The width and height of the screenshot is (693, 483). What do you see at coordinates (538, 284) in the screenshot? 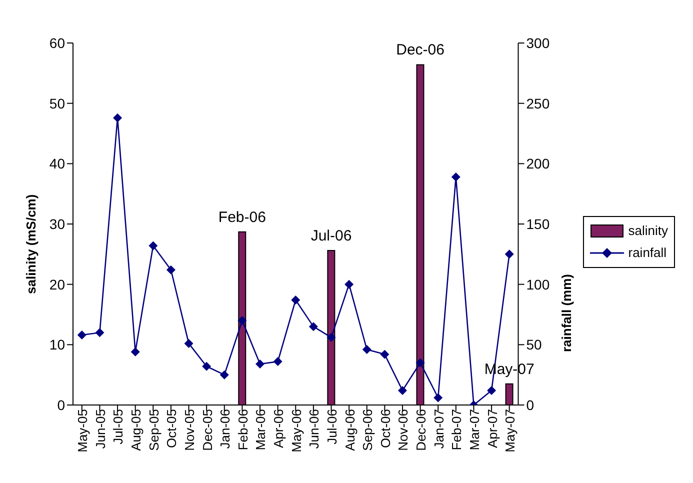
I see `y2-tick-label: 100` at bounding box center [538, 284].